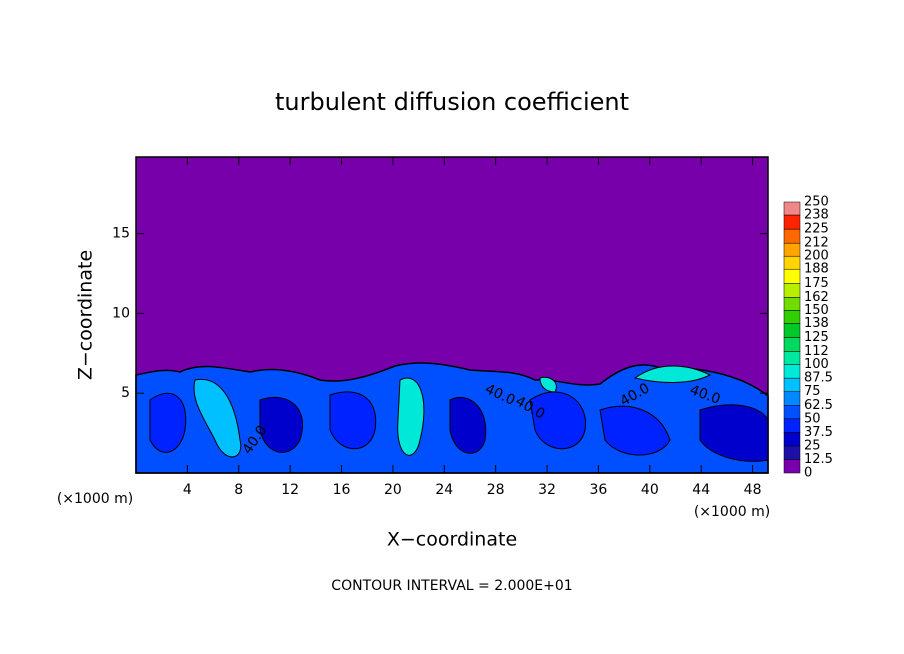  What do you see at coordinates (818, 405) in the screenshot?
I see `colorbar-label: 62.5` at bounding box center [818, 405].